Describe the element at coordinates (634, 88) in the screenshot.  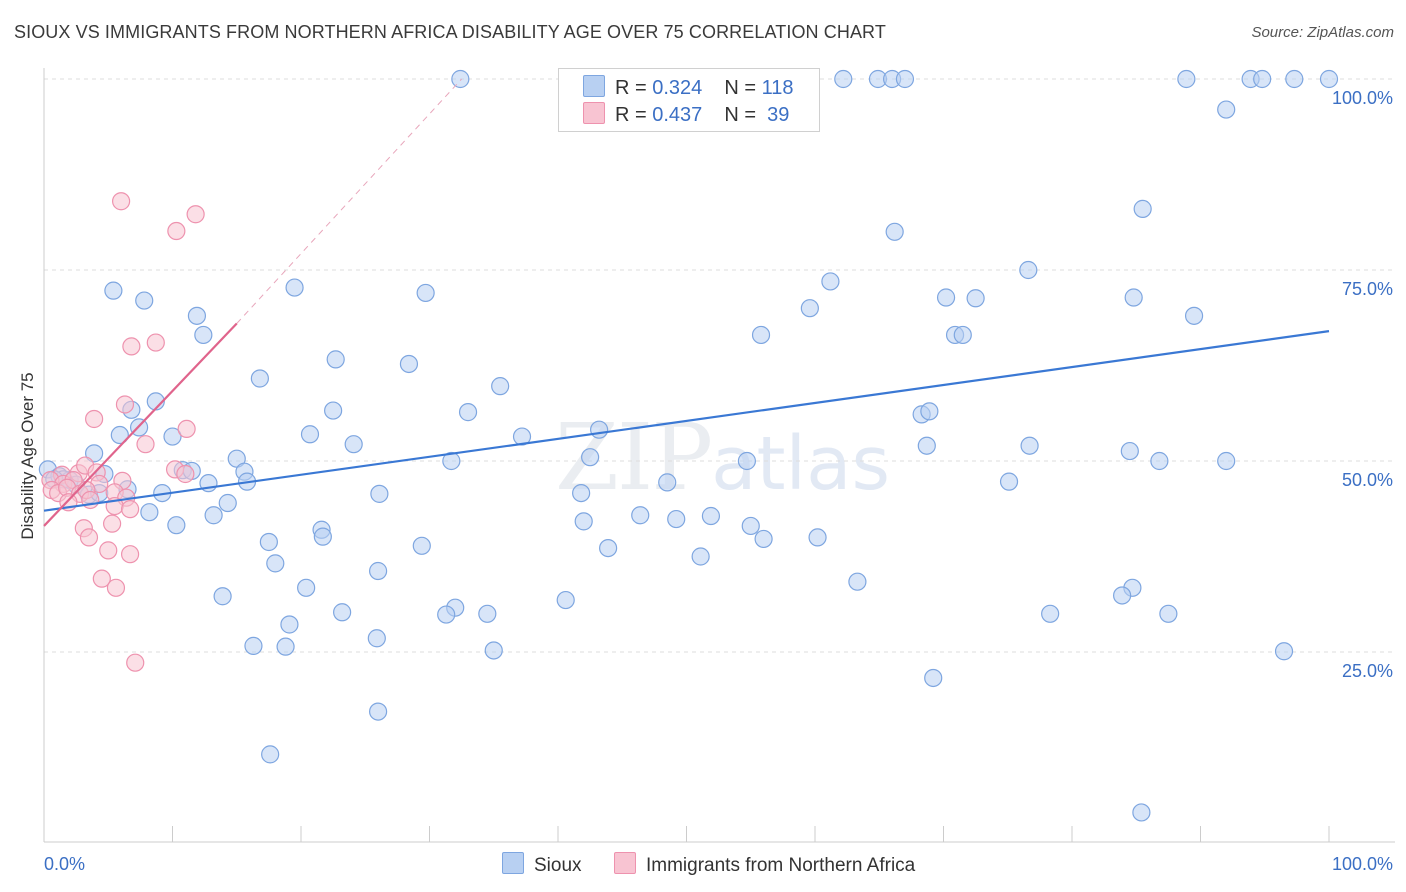
I see `sioux-r-label: R =` at that location.